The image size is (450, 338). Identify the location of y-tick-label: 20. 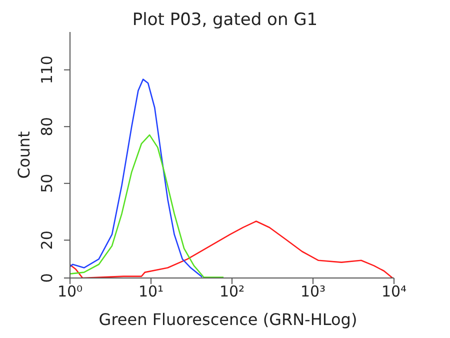
(47, 240).